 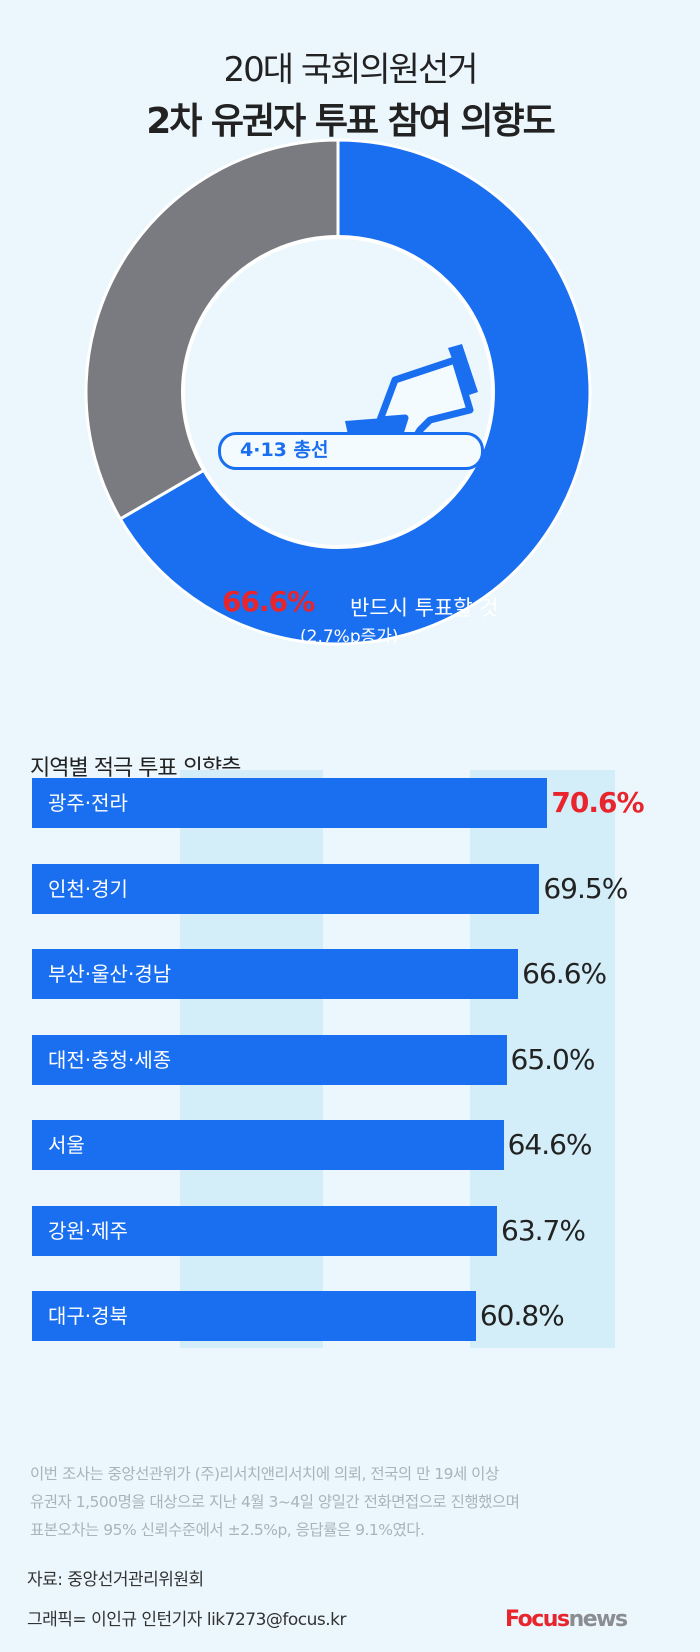 What do you see at coordinates (543, 1230) in the screenshot?
I see `bar-value: 63.7%` at bounding box center [543, 1230].